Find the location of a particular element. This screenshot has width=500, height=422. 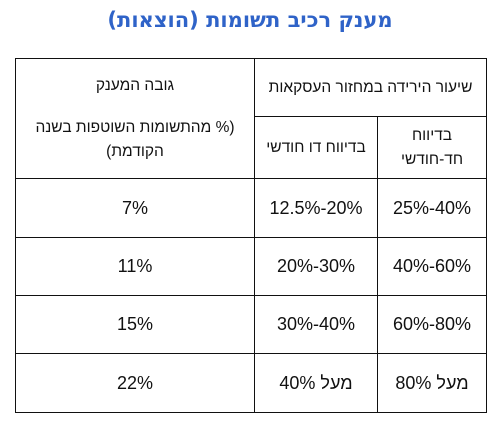

cell-grant-percent: 15% is located at coordinates (135, 324).